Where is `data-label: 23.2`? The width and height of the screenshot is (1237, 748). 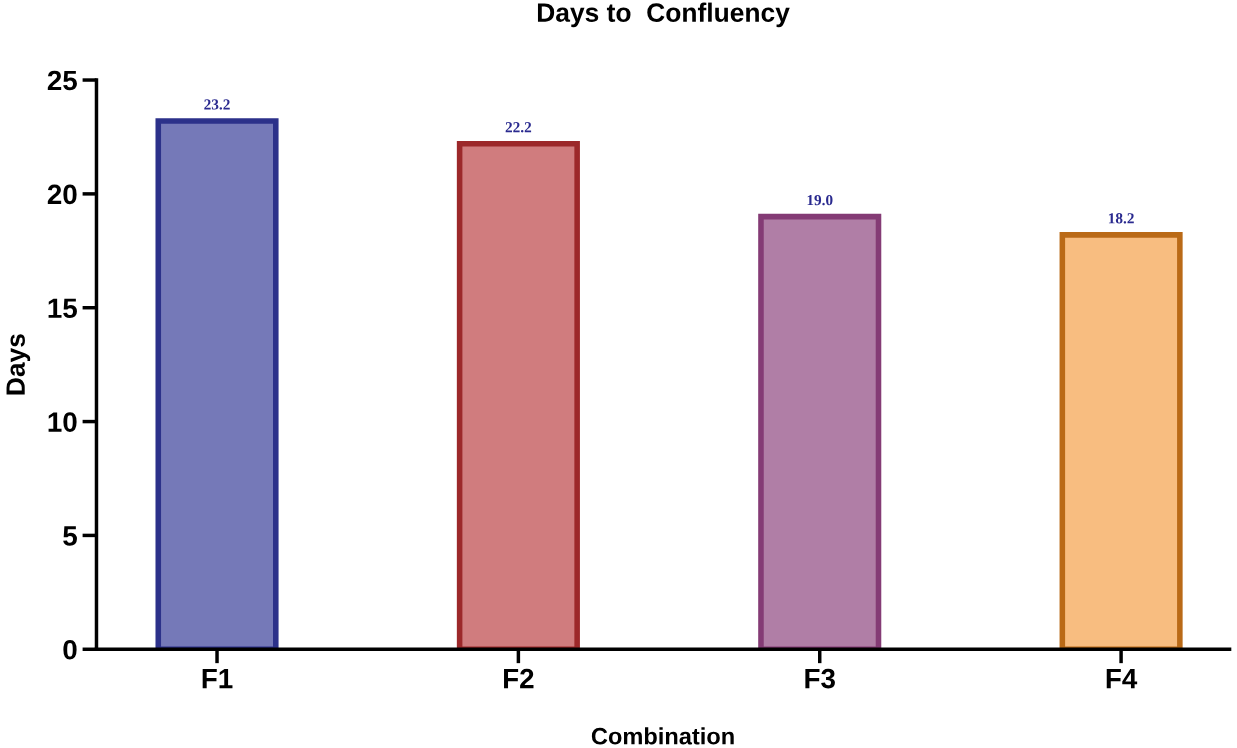 data-label: 23.2 is located at coordinates (217, 104).